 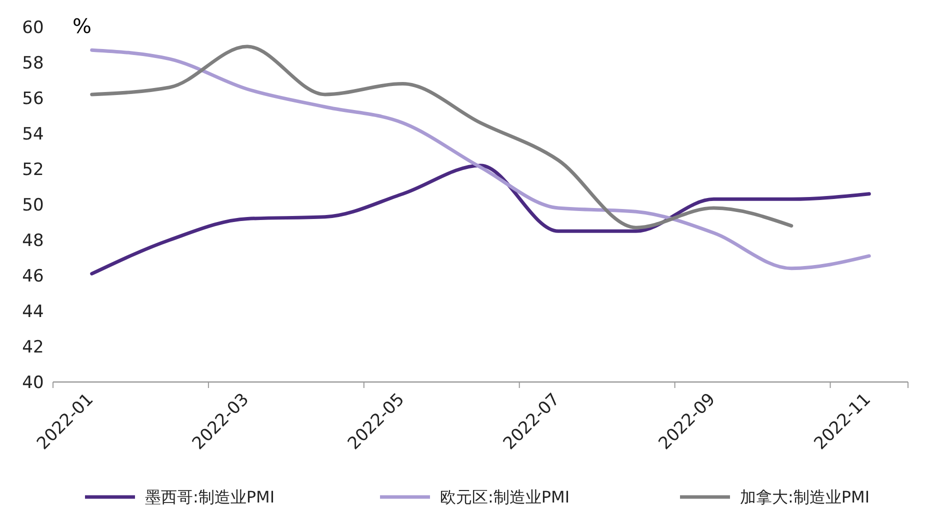 What do you see at coordinates (33, 276) in the screenshot?
I see `y-tick-label: 46` at bounding box center [33, 276].